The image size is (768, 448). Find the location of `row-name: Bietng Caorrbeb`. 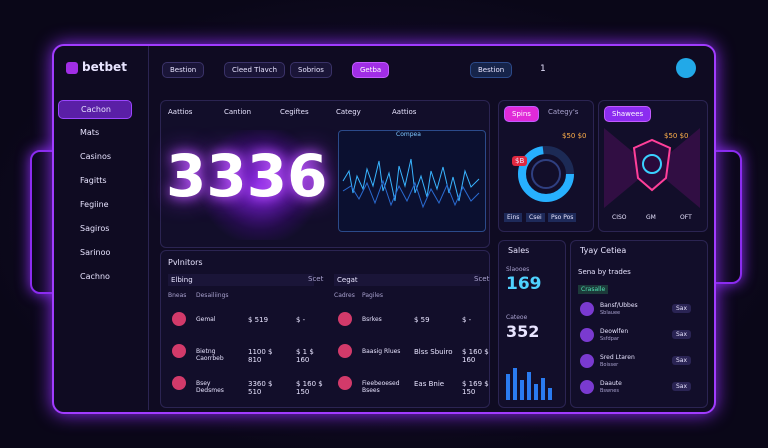

row-name: Bietng Caorrbeb is located at coordinates (210, 355).